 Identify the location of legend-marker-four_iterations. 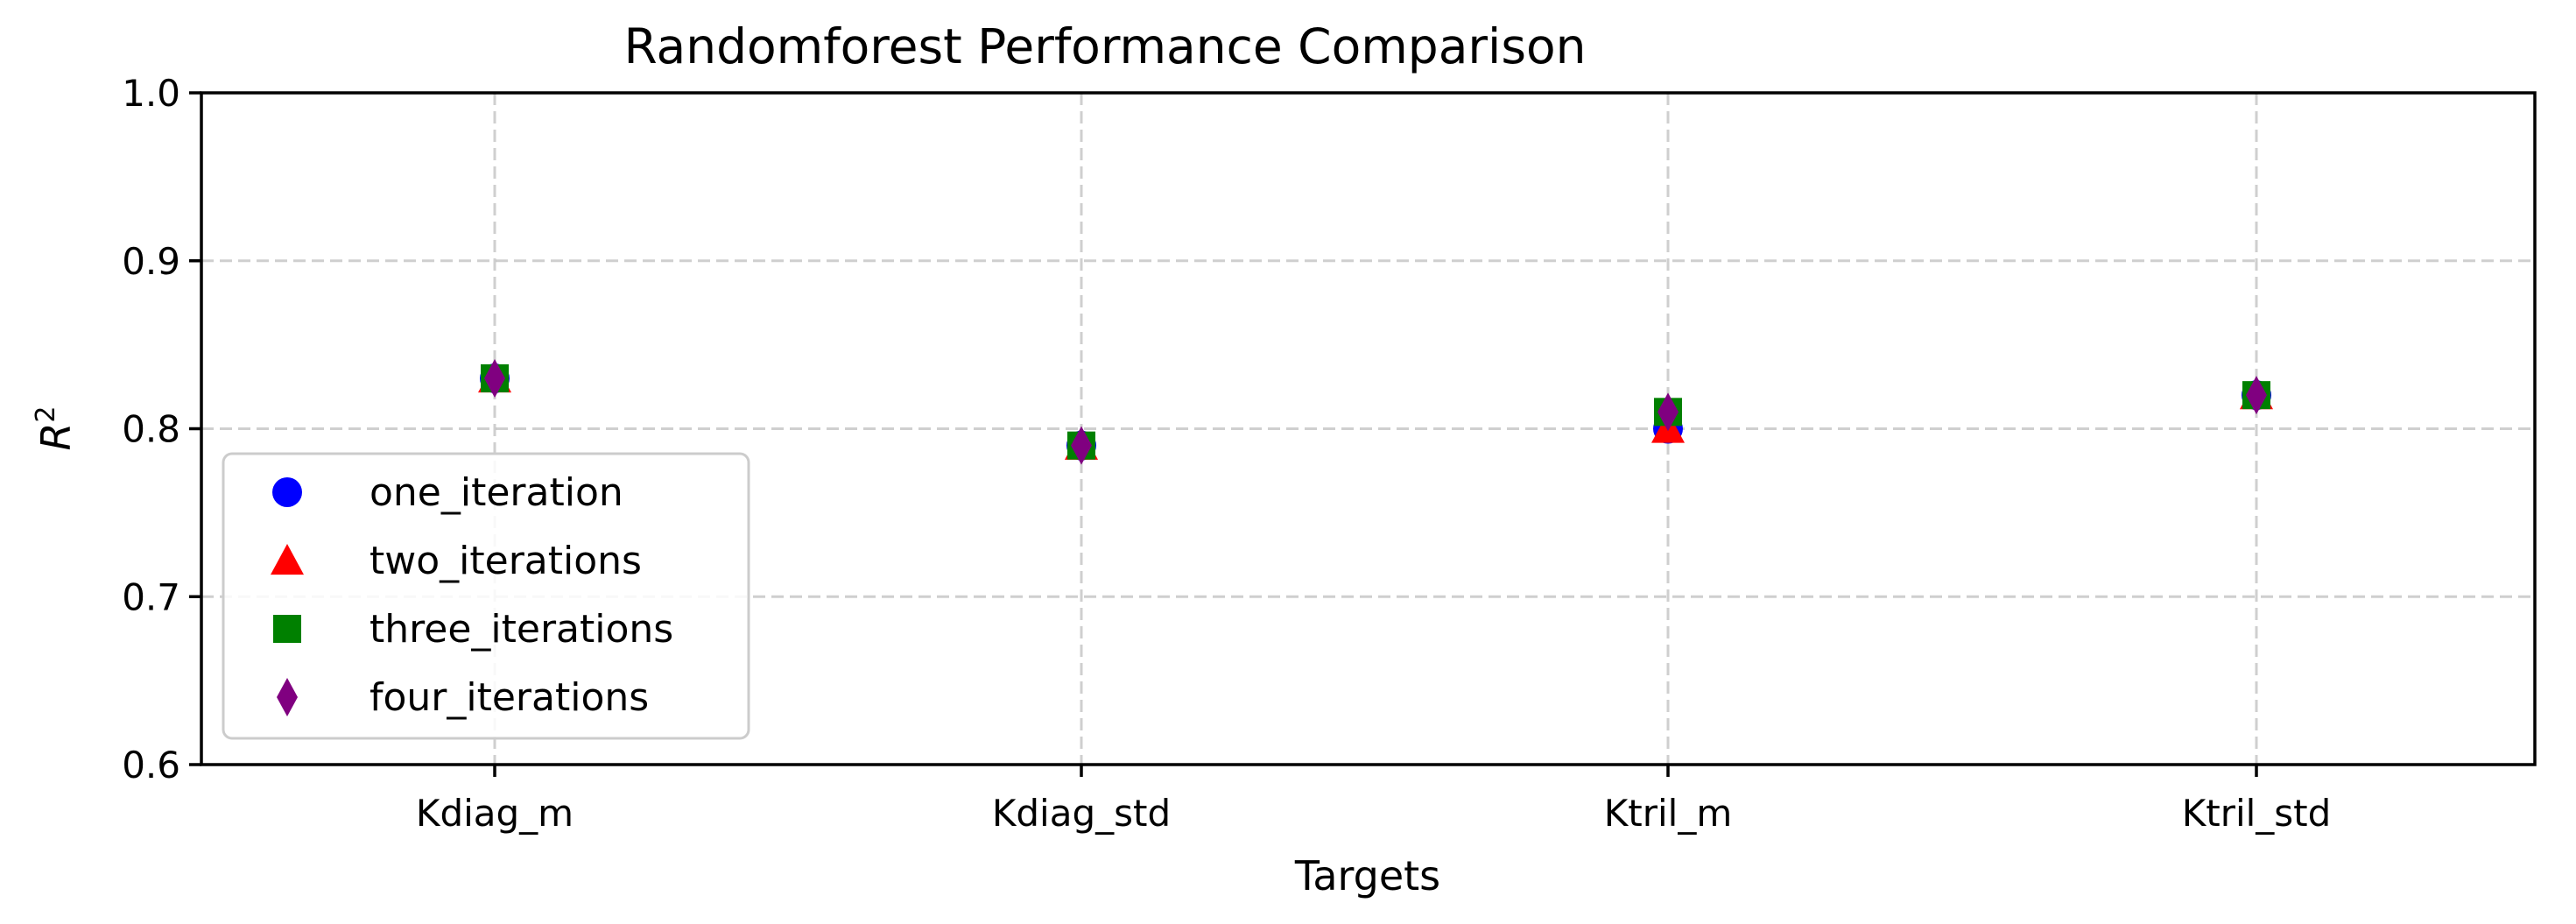
(287, 697).